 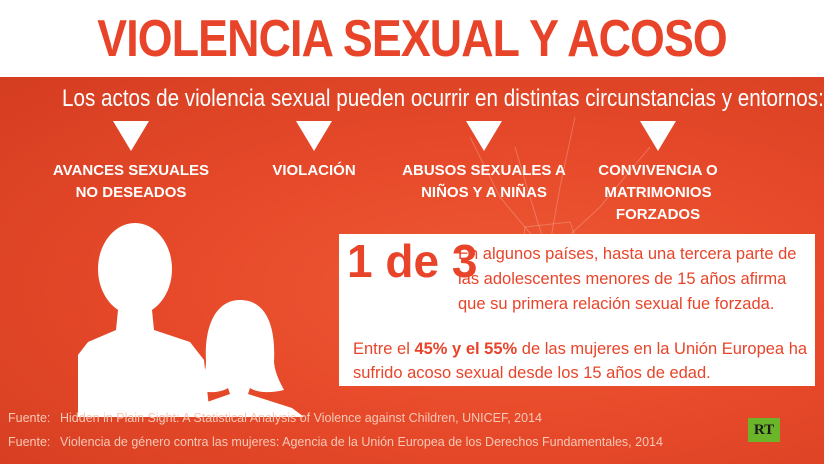 I want to click on rt-logo: RT, so click(x=764, y=430).